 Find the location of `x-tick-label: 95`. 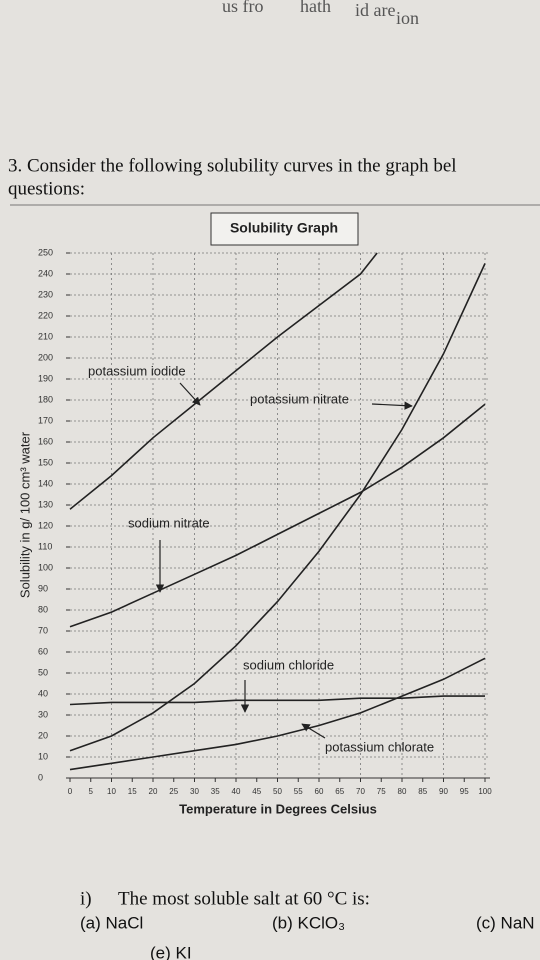

x-tick-label: 95 is located at coordinates (464, 791).